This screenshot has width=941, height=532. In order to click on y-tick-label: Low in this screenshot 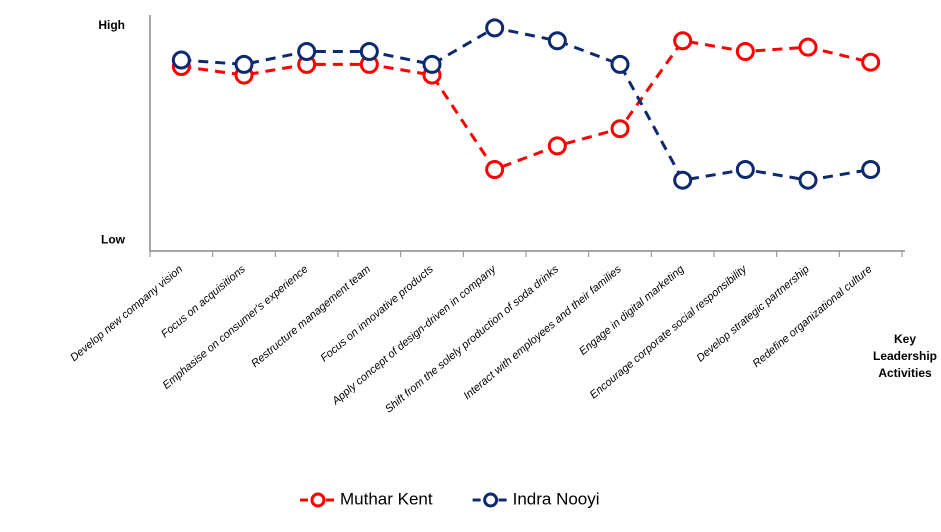, I will do `click(113, 239)`.